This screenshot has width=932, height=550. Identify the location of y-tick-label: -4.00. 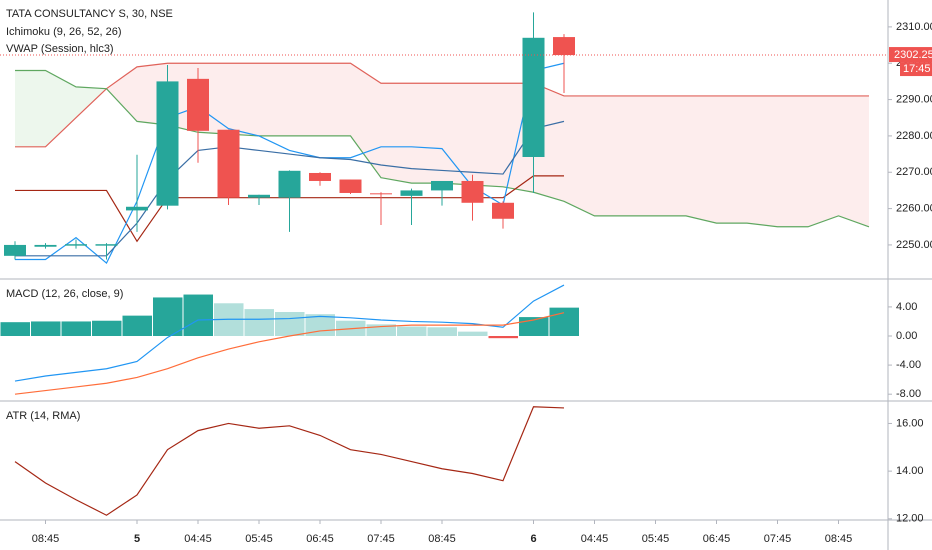
(908, 365).